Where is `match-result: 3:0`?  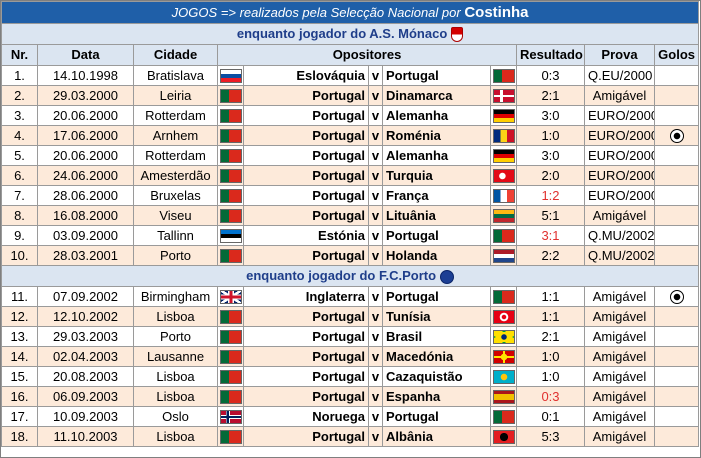 match-result: 3:0 is located at coordinates (550, 155).